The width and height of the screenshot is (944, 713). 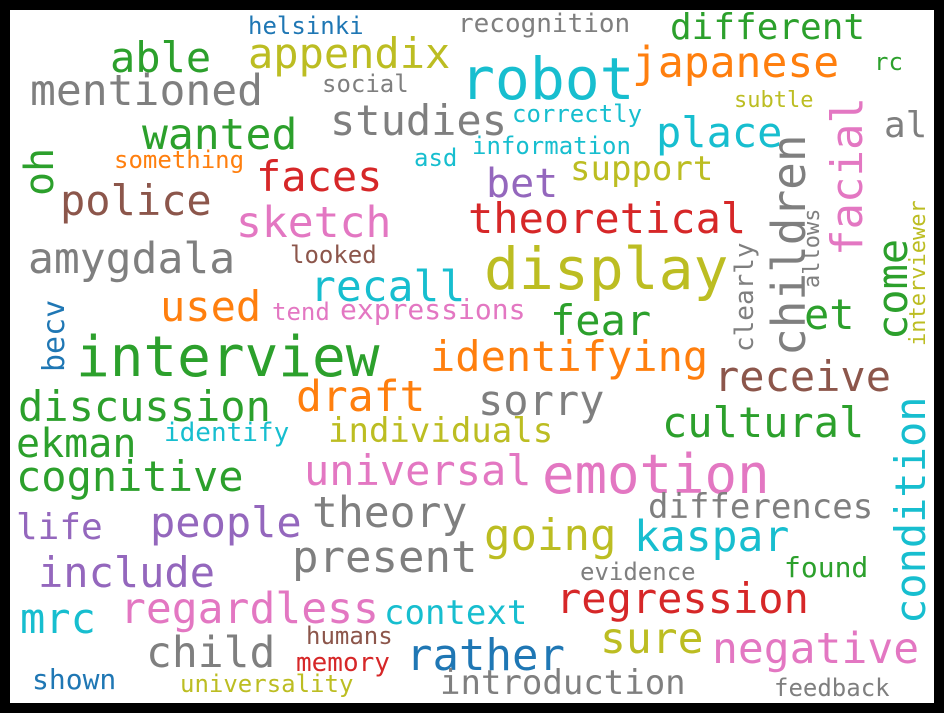 What do you see at coordinates (745, 297) in the screenshot?
I see `word-clearly: clearly` at bounding box center [745, 297].